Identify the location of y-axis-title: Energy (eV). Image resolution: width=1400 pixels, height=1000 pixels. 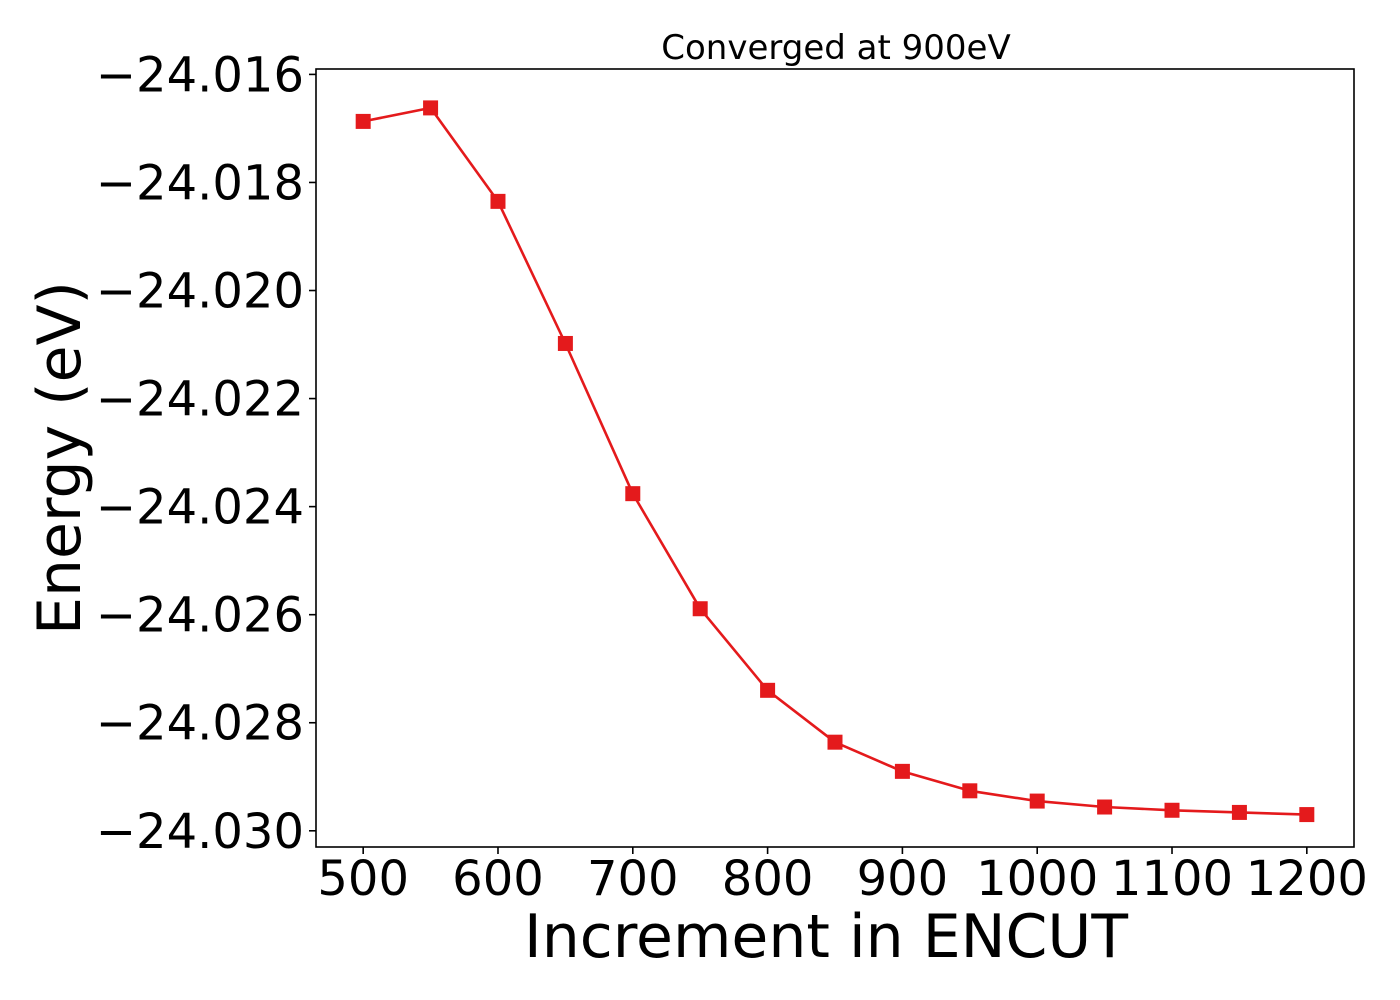
(60, 458).